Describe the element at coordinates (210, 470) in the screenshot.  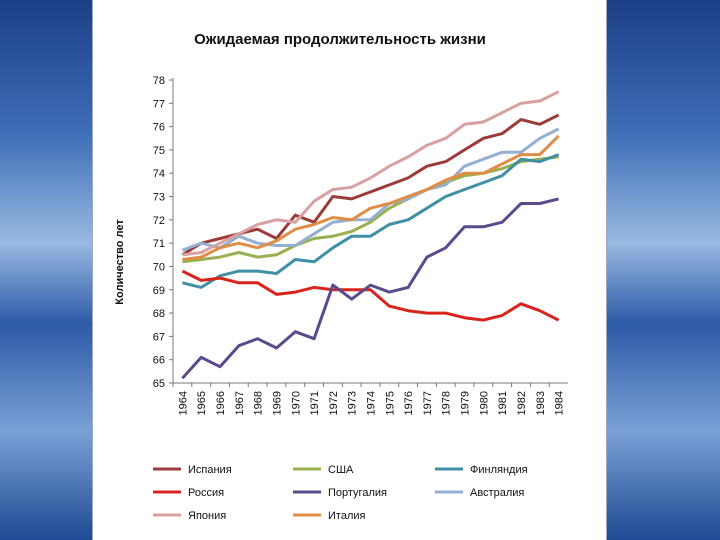
I see `legend-label: Испания` at that location.